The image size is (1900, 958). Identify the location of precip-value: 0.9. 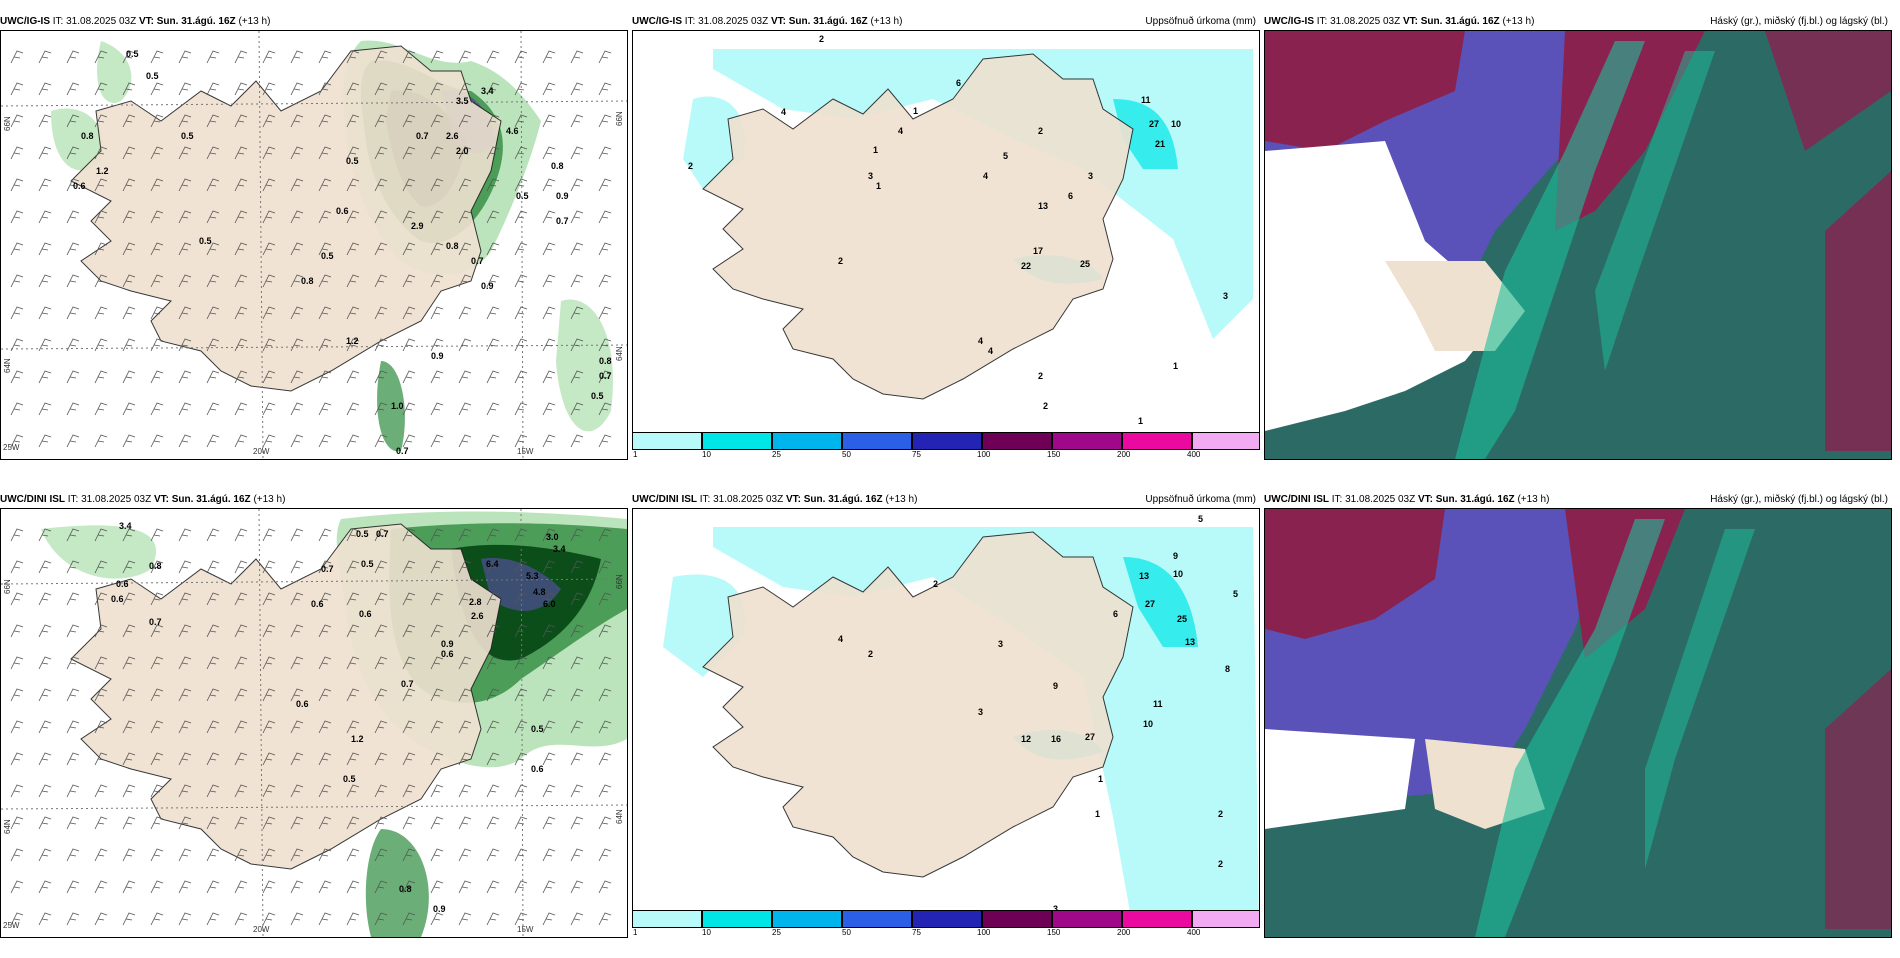
(447, 644).